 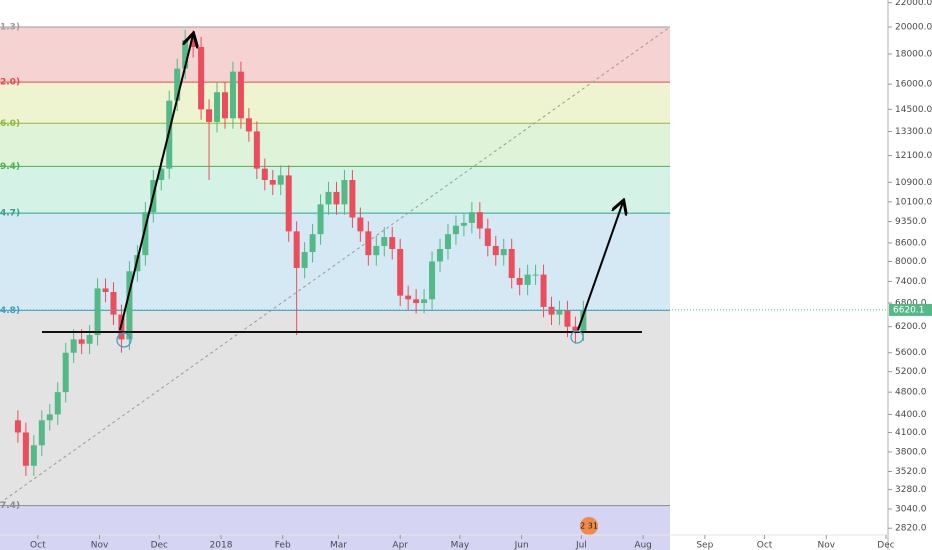 I want to click on y-tick-label: 22000.0, so click(x=913, y=4).